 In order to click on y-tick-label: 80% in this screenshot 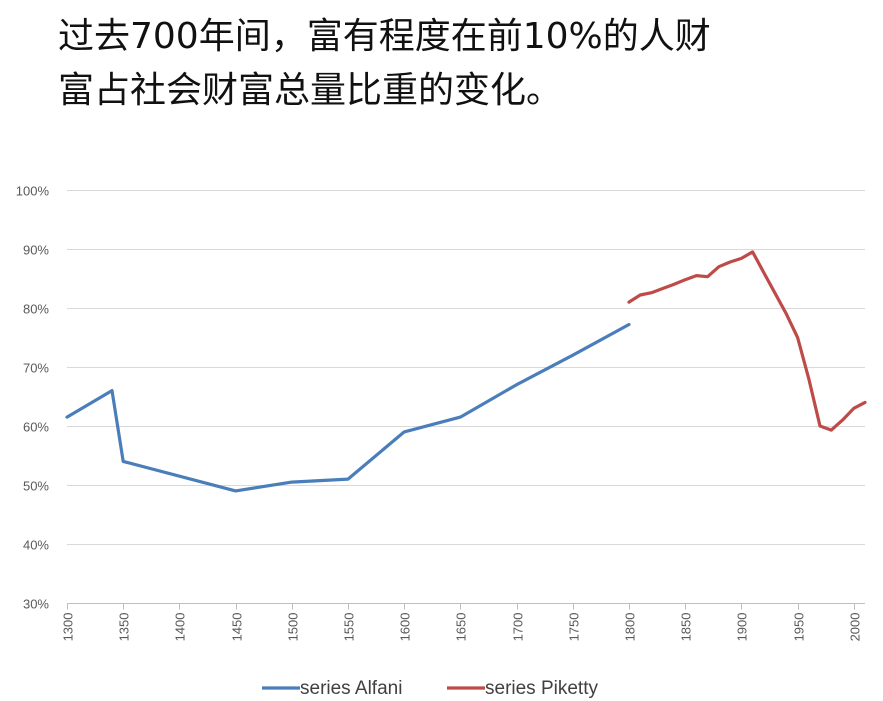, I will do `click(36, 309)`.